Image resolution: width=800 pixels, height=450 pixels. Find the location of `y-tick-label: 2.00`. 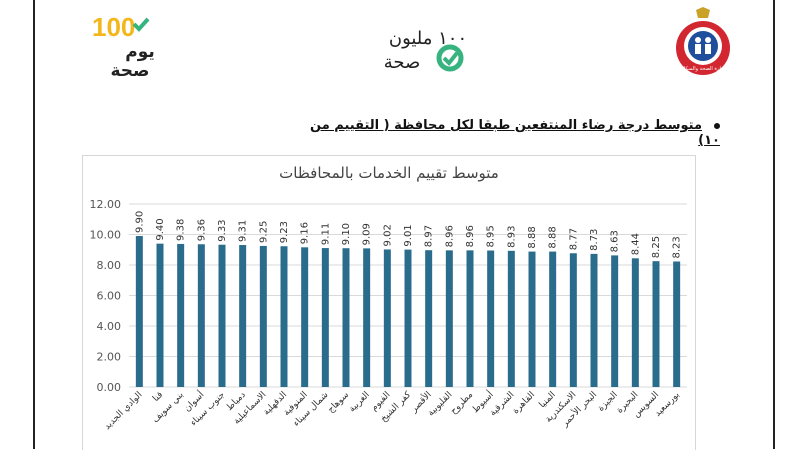

y-tick-label: 2.00 is located at coordinates (109, 357).